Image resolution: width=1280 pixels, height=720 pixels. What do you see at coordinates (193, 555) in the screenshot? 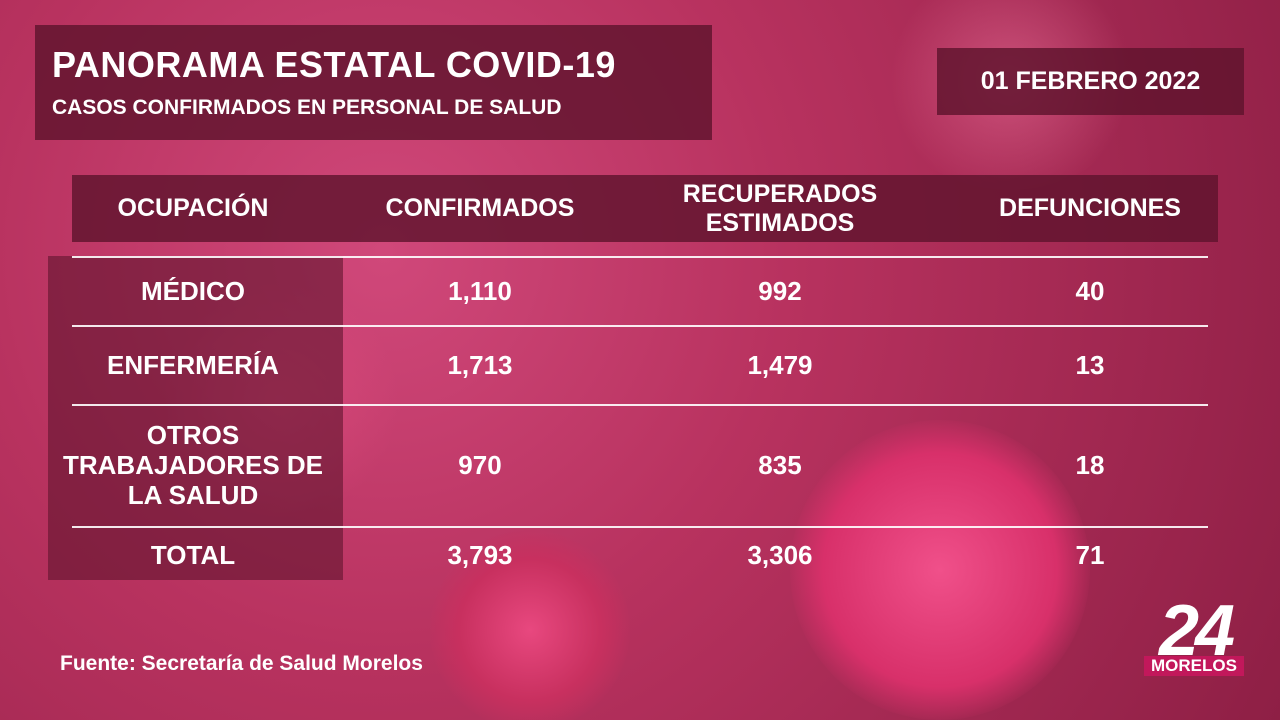
I see `row-label: TOTAL` at bounding box center [193, 555].